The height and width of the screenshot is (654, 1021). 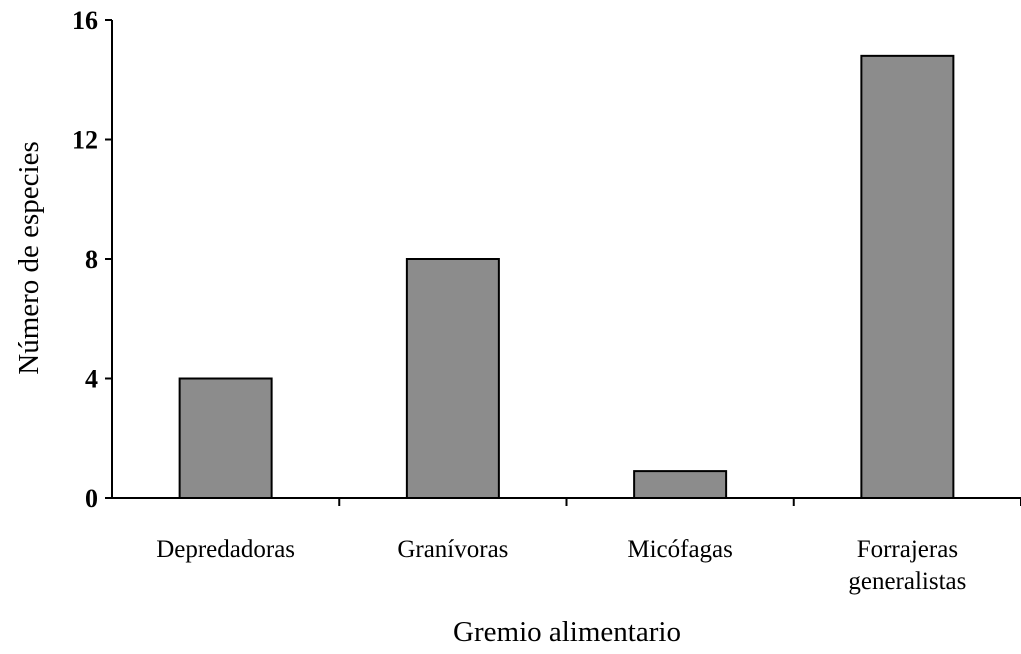 What do you see at coordinates (85, 140) in the screenshot?
I see `y-tick-label: 12` at bounding box center [85, 140].